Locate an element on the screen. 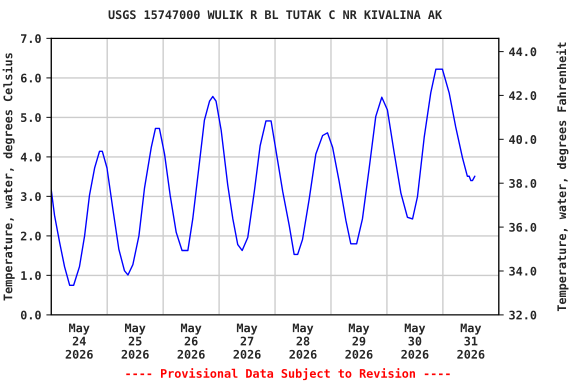  x-tick-label: May 28 2026 is located at coordinates (303, 341).